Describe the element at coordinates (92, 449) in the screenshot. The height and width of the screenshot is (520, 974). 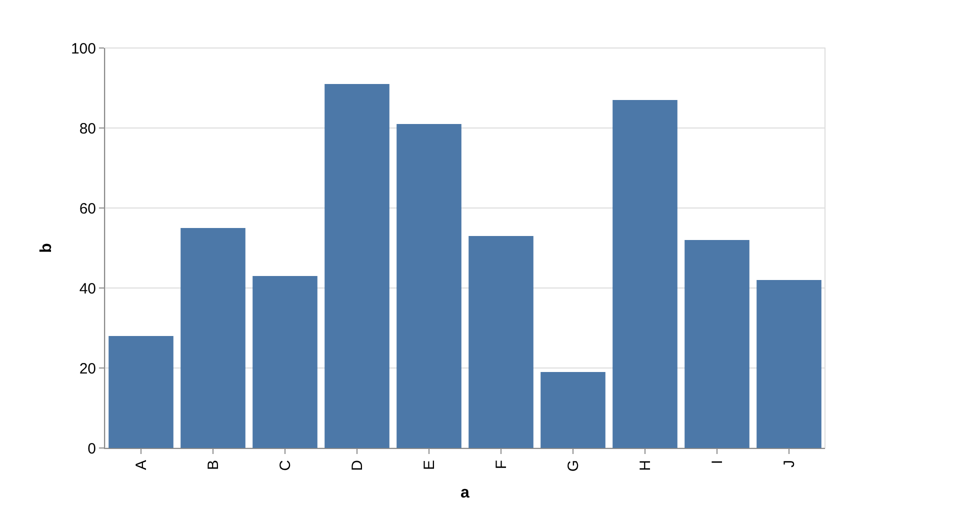
I see `y-tick-label: 0` at that location.